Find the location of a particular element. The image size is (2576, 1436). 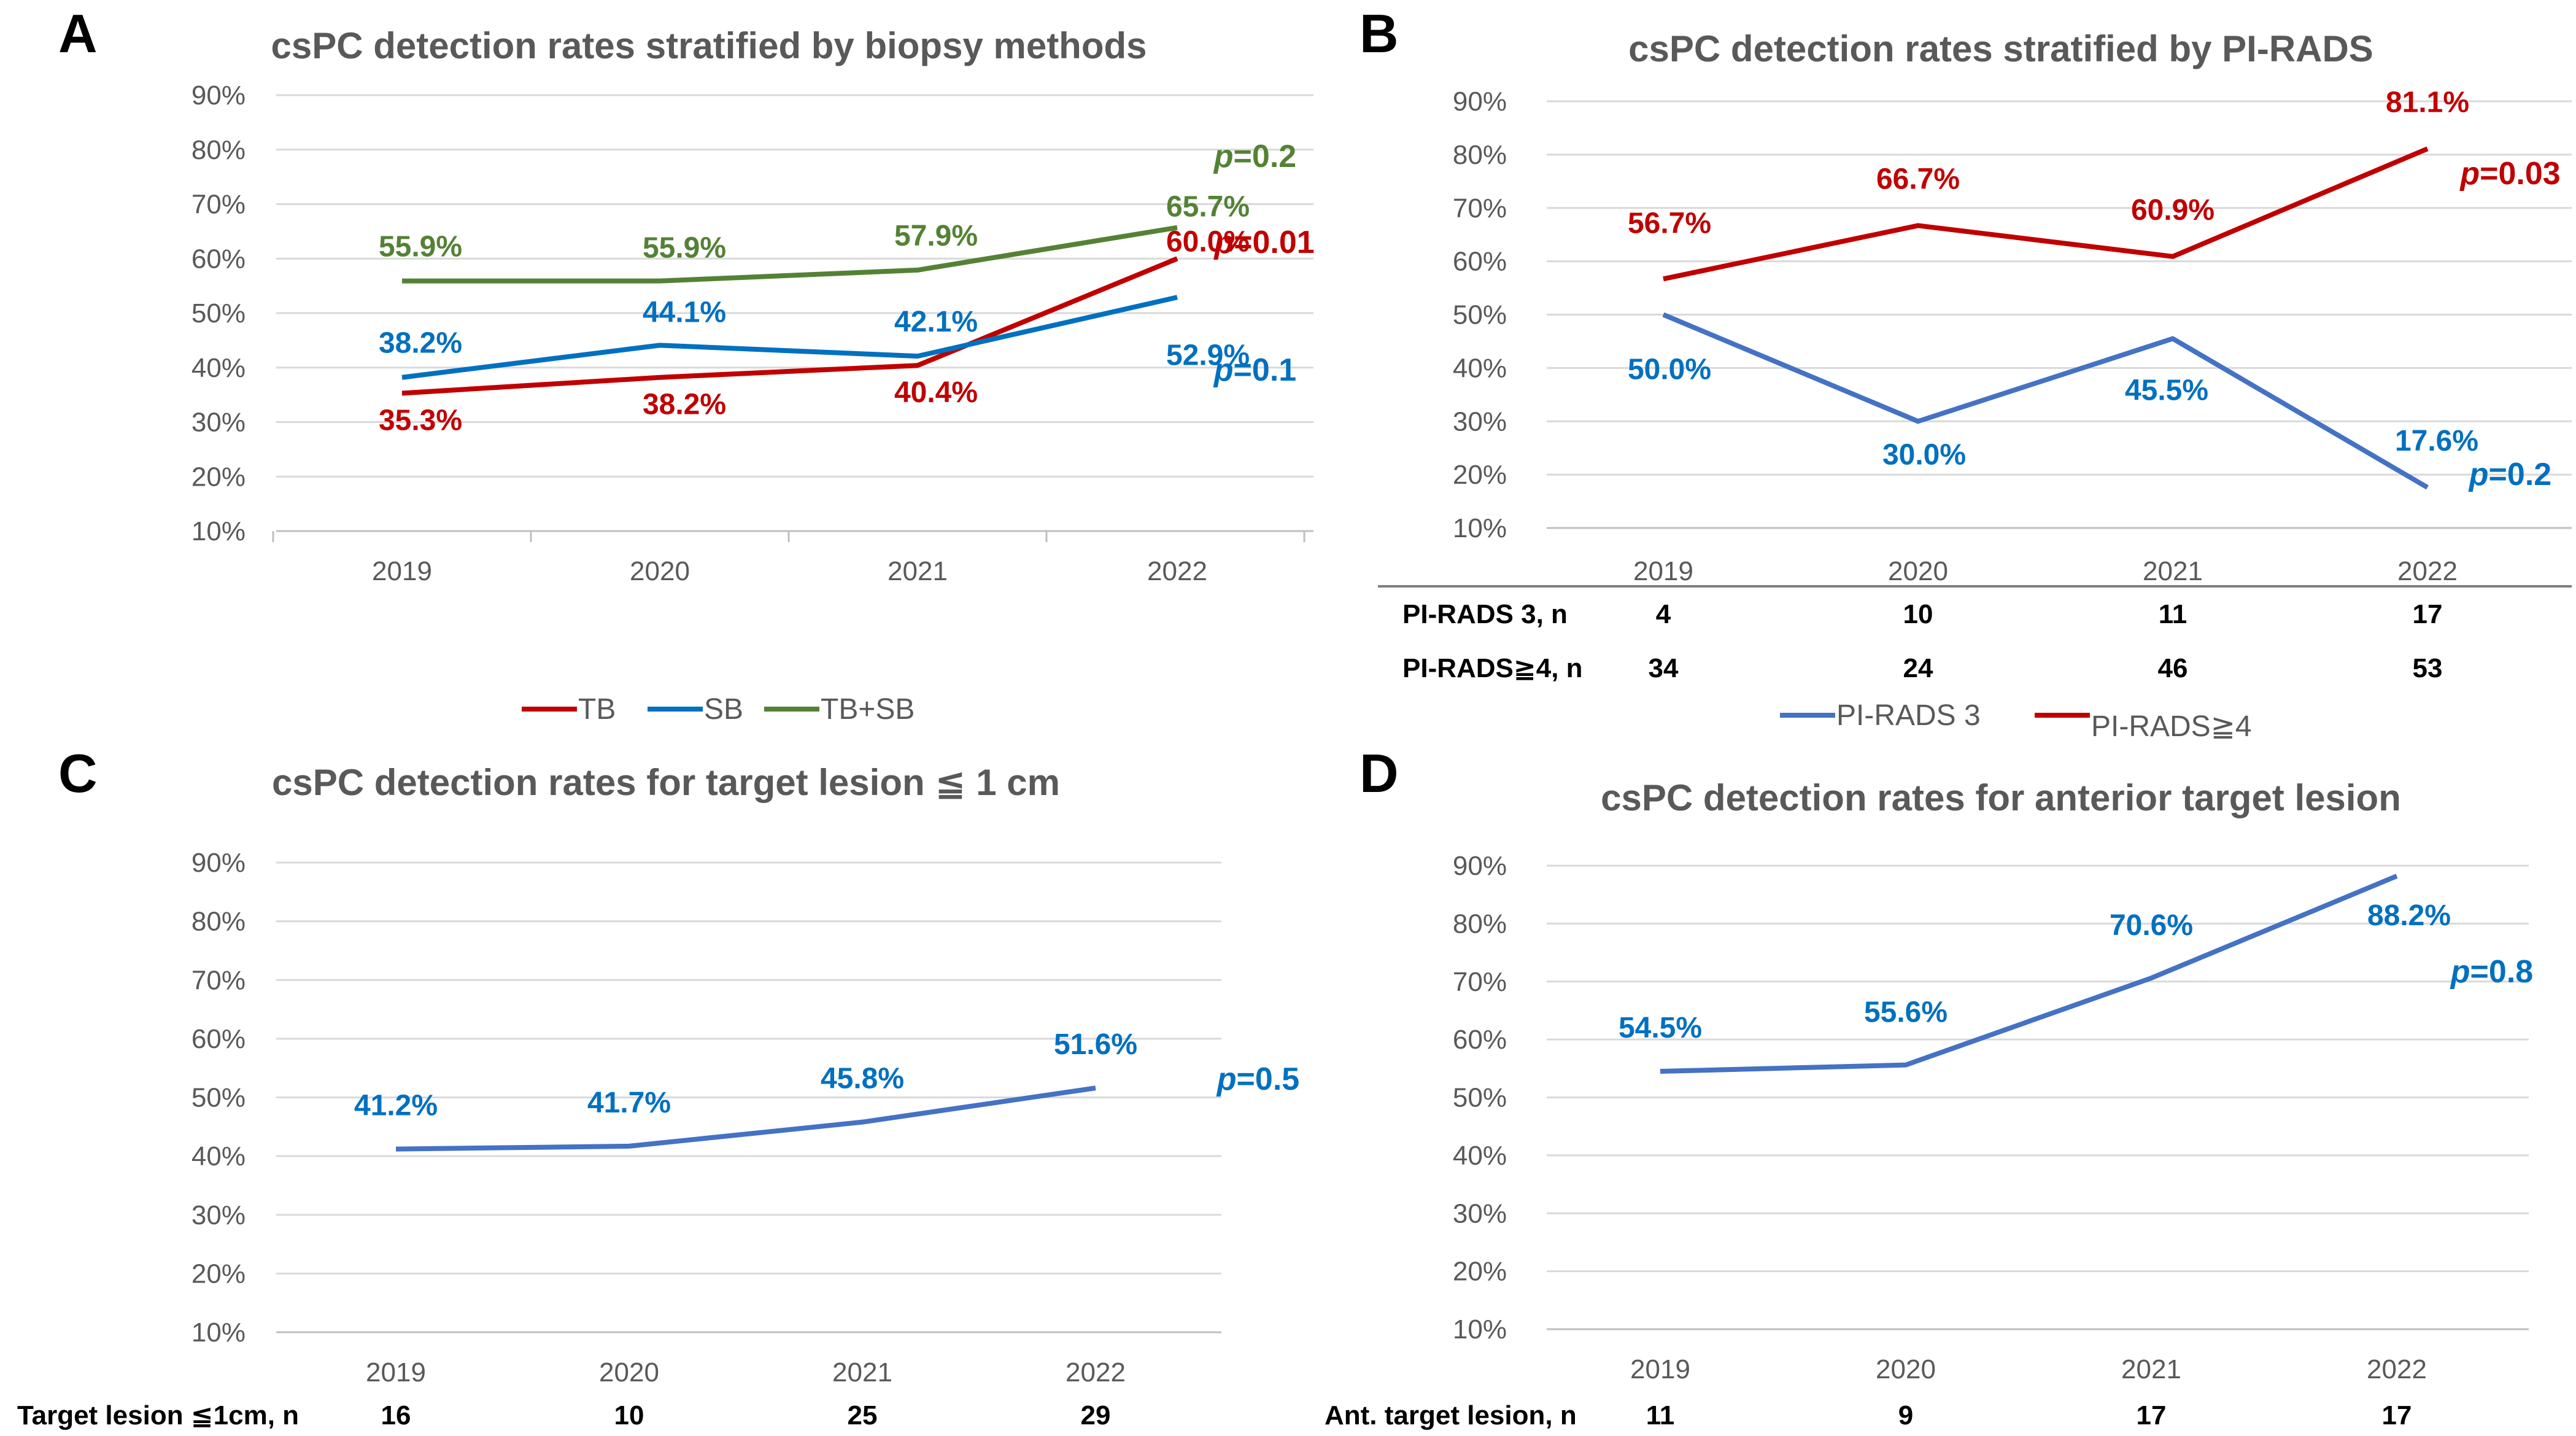

panel-c-xtick: 2021 is located at coordinates (862, 1372).